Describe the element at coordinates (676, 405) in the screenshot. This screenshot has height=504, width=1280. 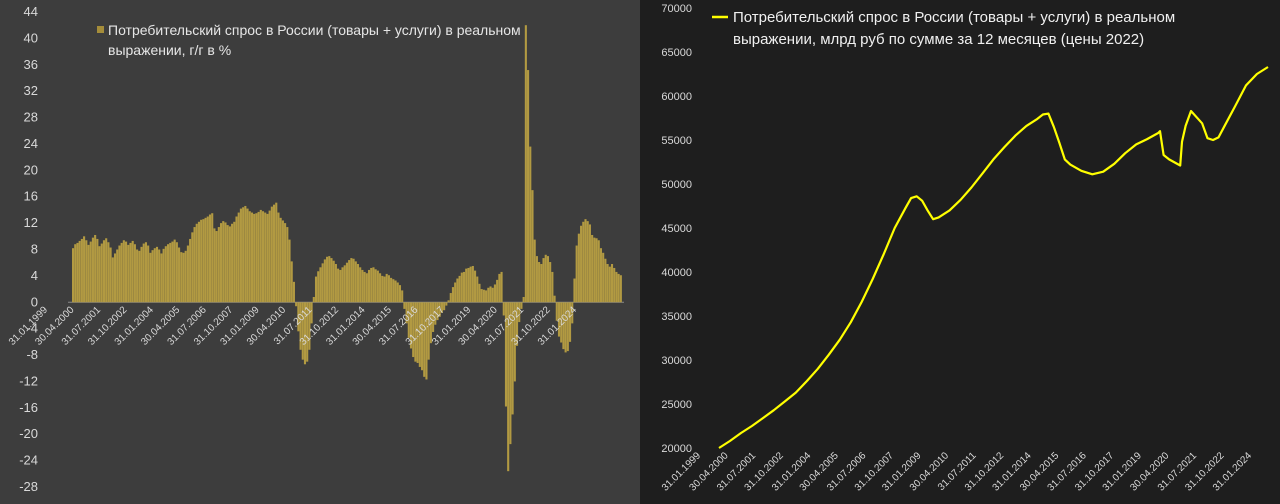
I see `right-y-tick-label: 25000` at that location.